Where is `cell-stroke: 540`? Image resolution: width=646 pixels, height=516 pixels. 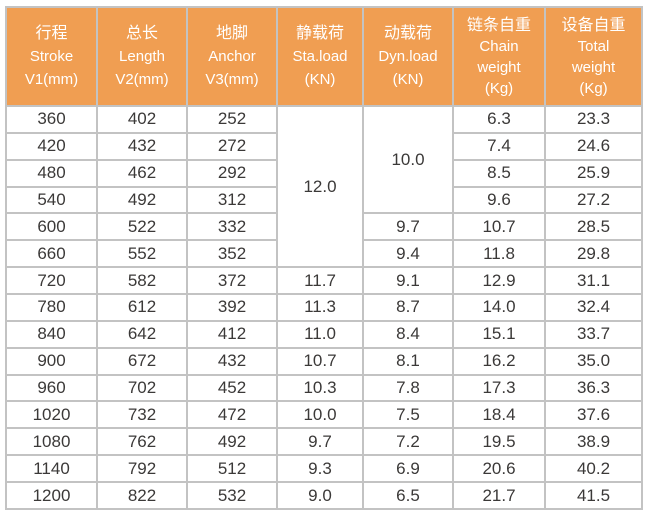 cell-stroke: 540 is located at coordinates (51, 200).